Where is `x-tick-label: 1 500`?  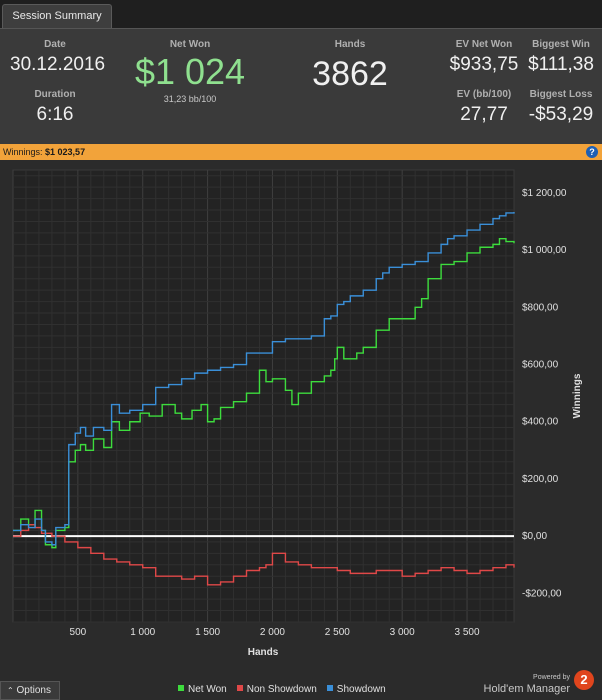 x-tick-label: 1 500 is located at coordinates (207, 632).